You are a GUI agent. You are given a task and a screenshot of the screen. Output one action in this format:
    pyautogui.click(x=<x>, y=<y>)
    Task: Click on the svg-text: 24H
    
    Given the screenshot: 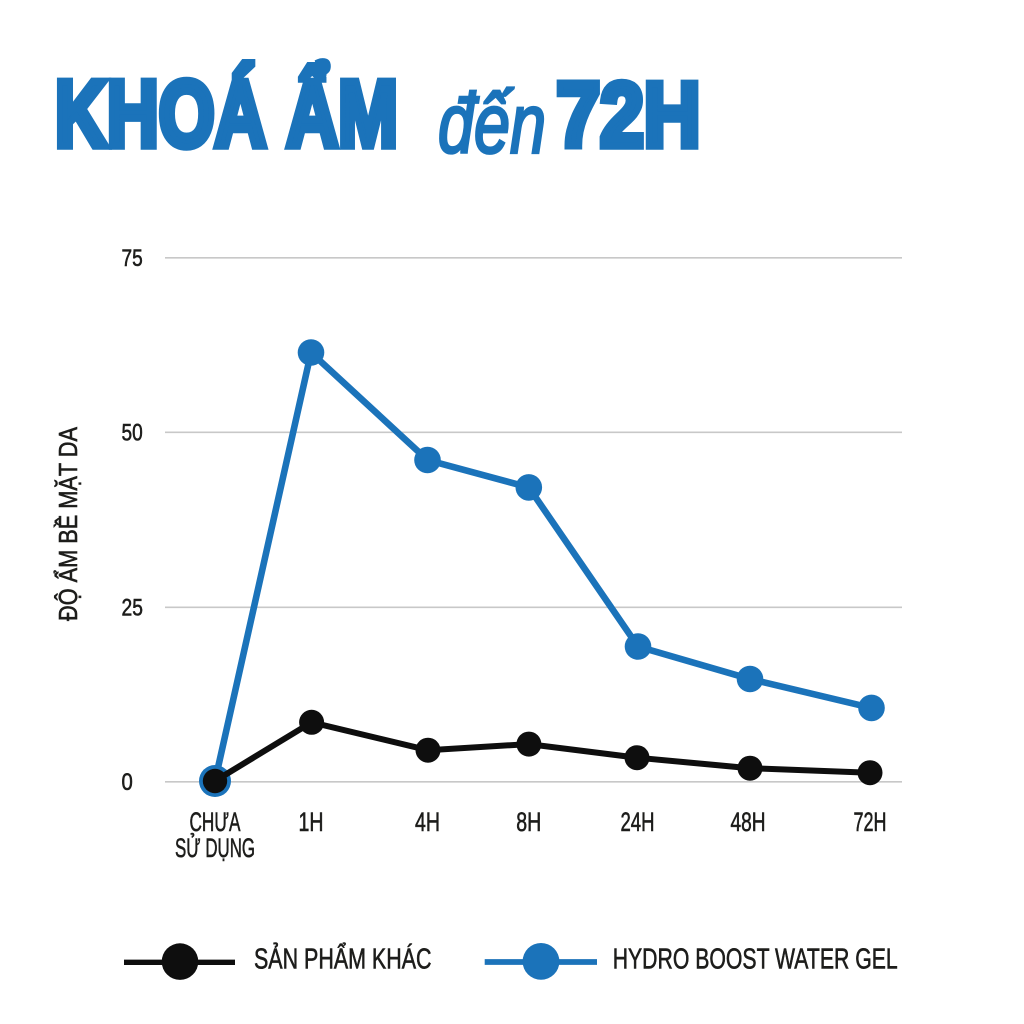 What is the action you would take?
    pyautogui.click(x=638, y=822)
    